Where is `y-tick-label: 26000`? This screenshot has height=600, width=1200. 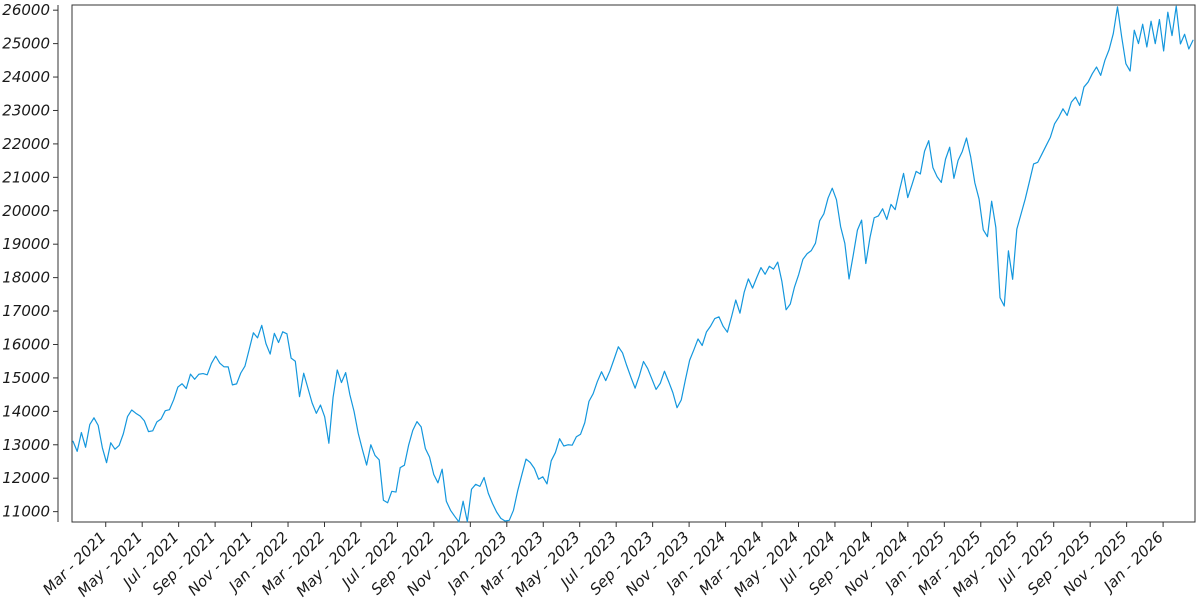 y-tick-label: 26000 is located at coordinates (26, 10).